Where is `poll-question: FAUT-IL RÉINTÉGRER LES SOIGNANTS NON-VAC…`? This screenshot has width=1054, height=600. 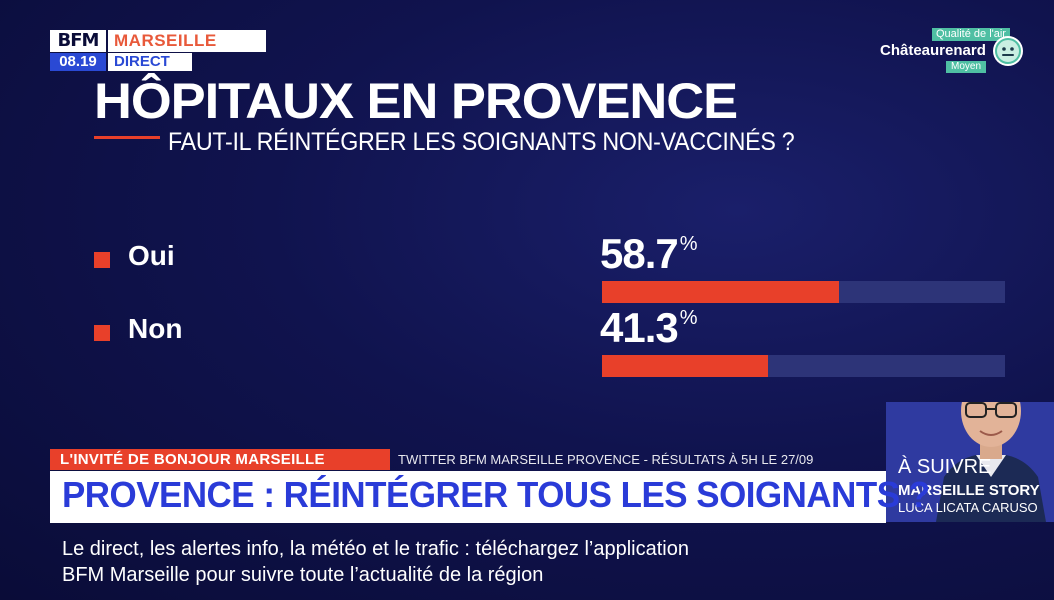
poll-question: FAUT-IL RÉINTÉGRER LES SOIGNANTS NON-VAC… is located at coordinates (481, 142).